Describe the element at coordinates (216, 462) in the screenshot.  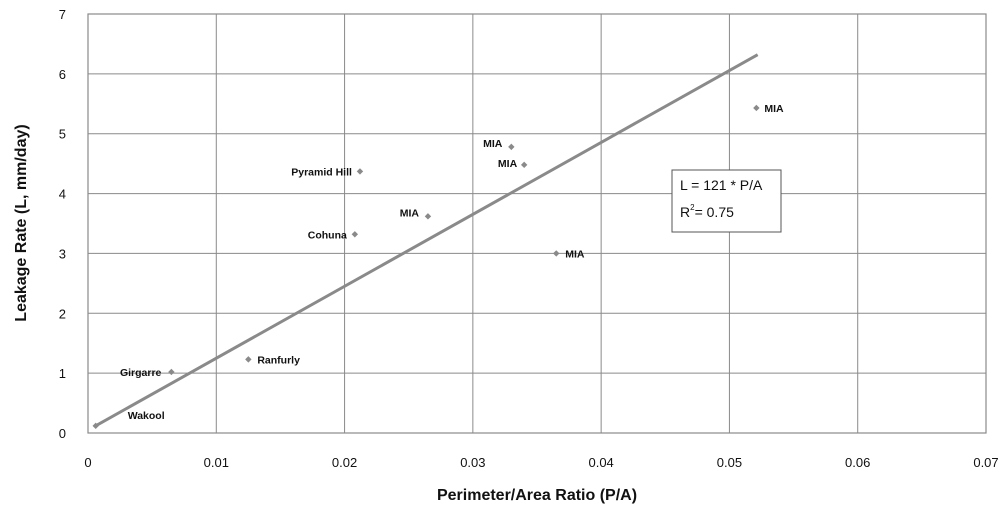
I see `x-tick-label: 0.01` at that location.